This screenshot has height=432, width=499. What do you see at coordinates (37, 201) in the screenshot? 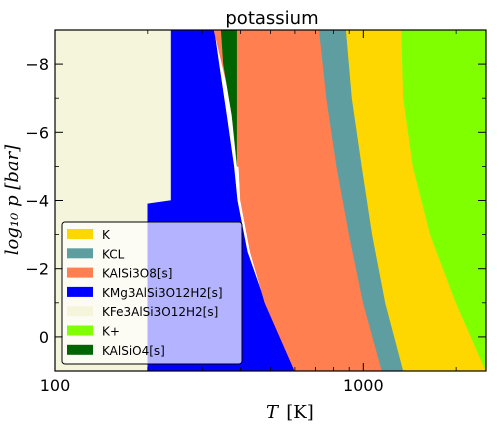
I see `y-tick-label: −4` at bounding box center [37, 201].